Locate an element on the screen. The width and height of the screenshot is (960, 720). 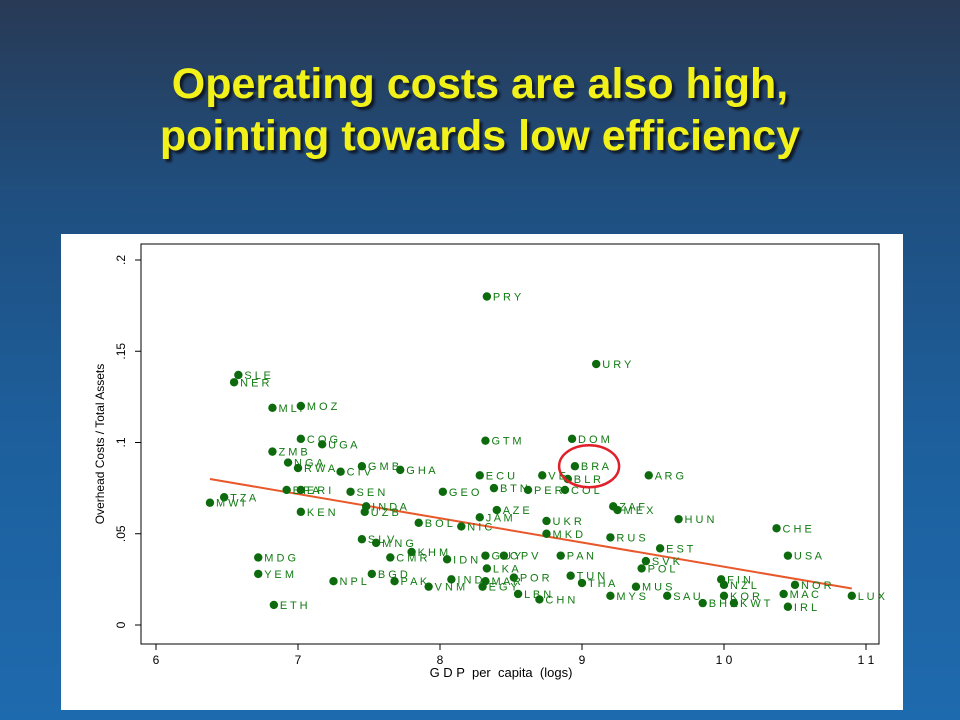
slide-title-line-2: pointing towards low efficiency is located at coordinates (480, 136).